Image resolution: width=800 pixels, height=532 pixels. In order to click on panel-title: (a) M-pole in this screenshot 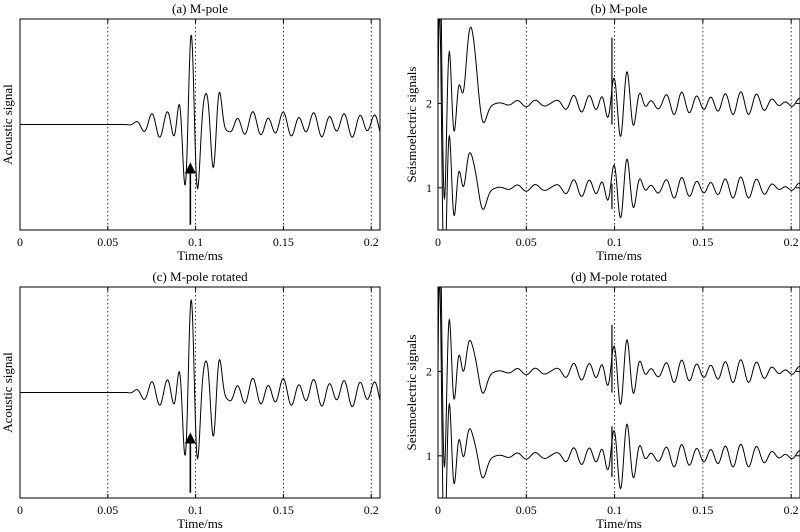, I will do `click(200, 8)`.